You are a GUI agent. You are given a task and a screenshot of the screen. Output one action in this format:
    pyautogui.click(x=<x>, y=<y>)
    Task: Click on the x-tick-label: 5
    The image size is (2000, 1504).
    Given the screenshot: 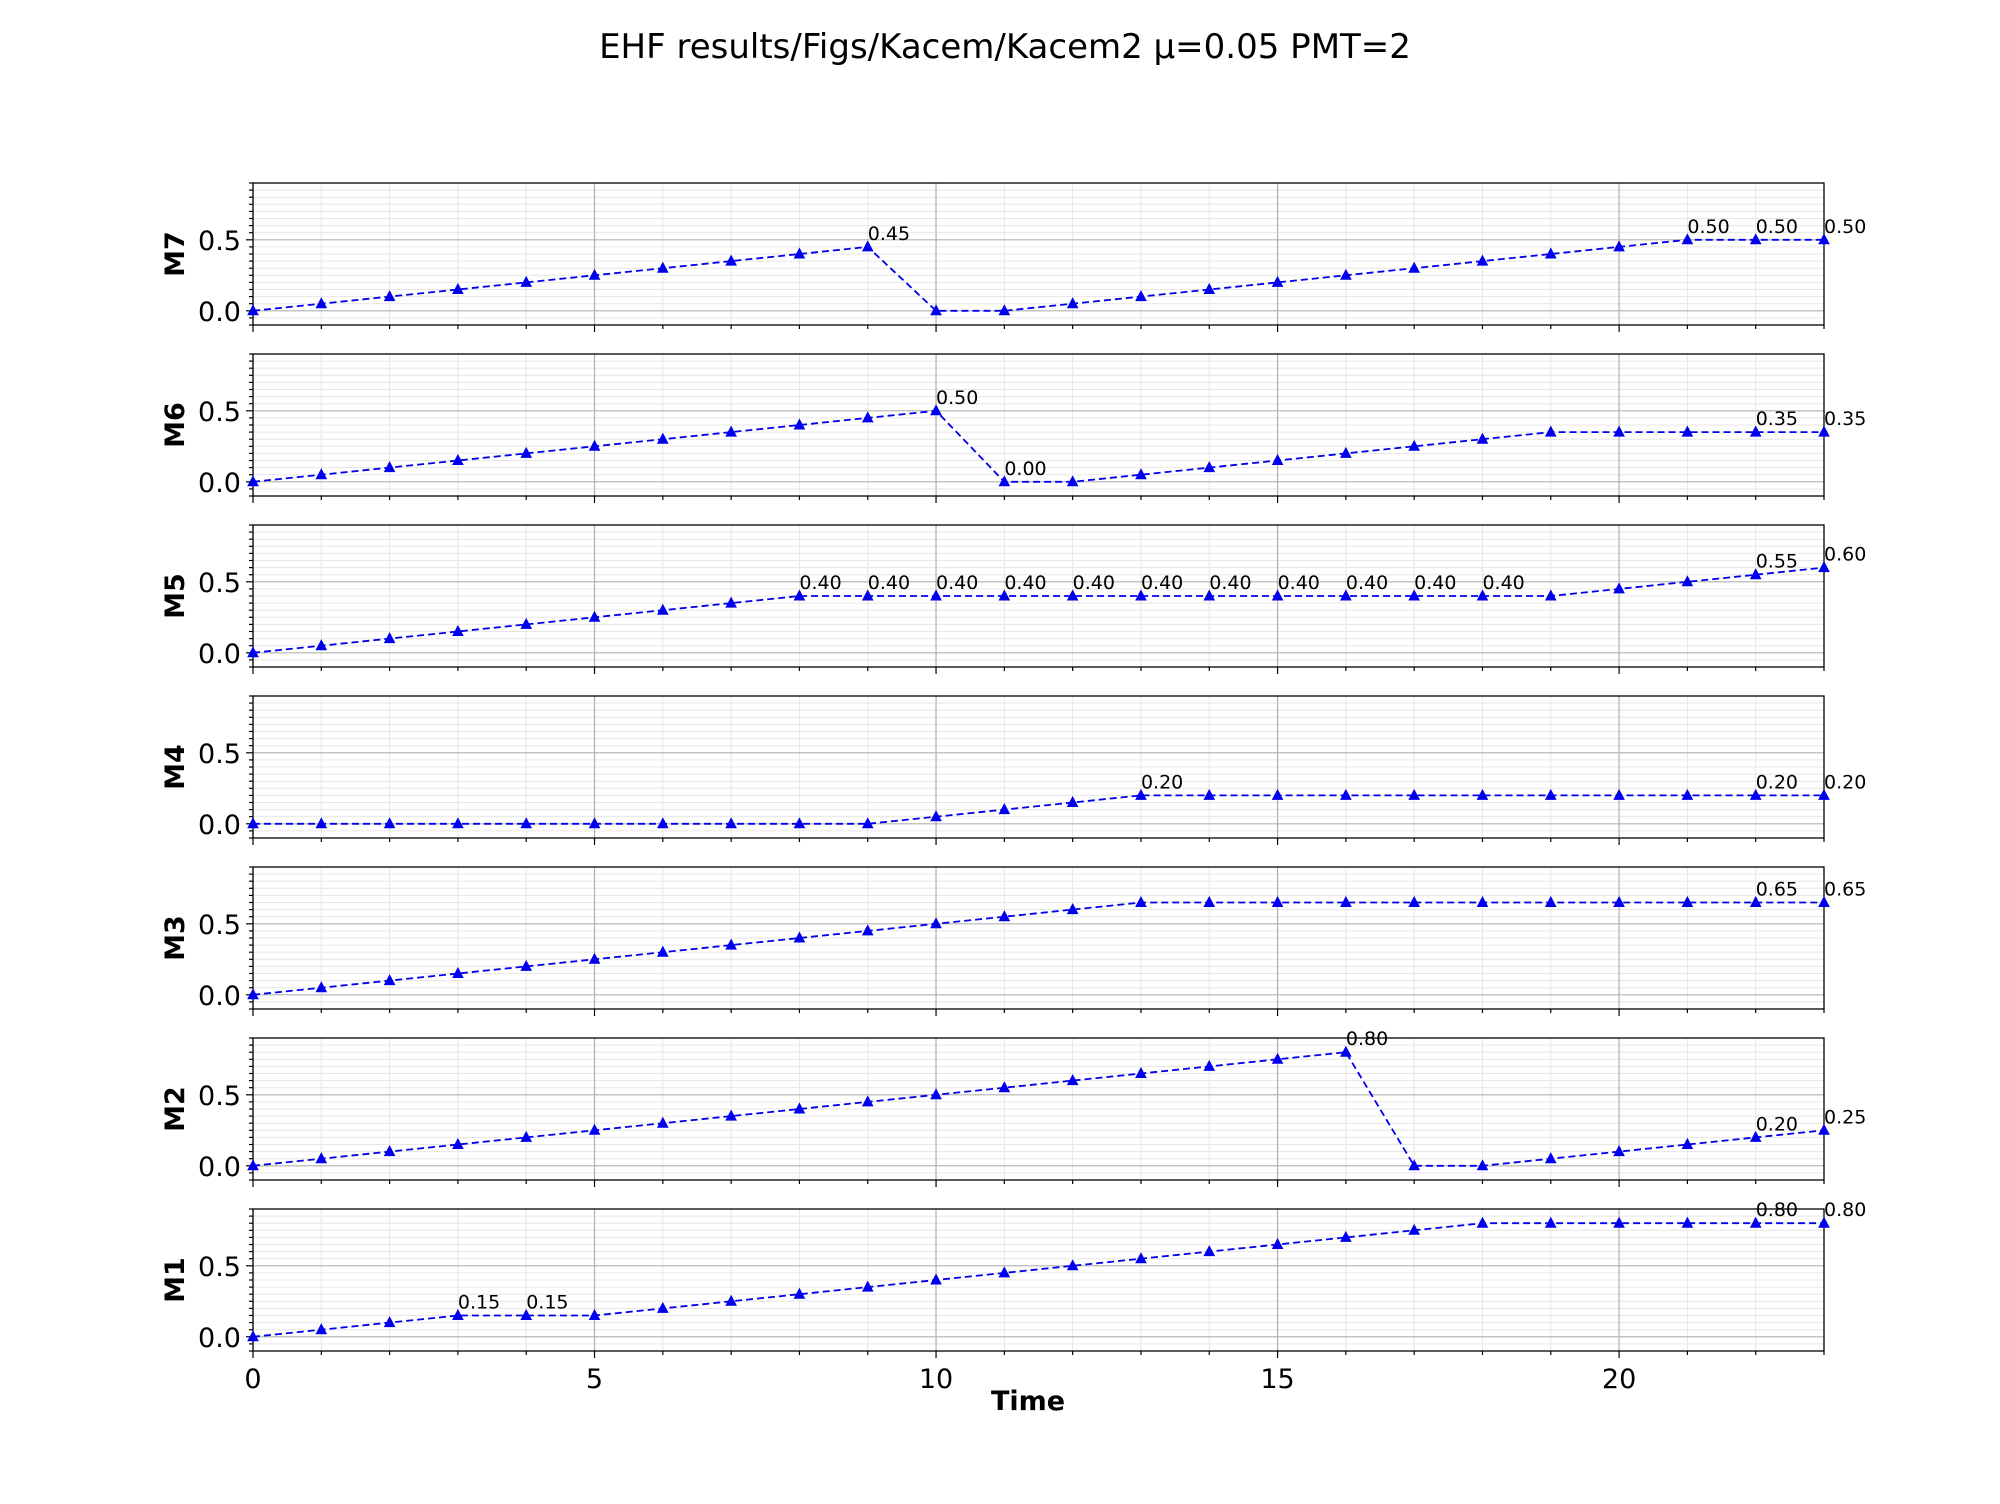 What is the action you would take?
    pyautogui.click(x=594, y=1379)
    